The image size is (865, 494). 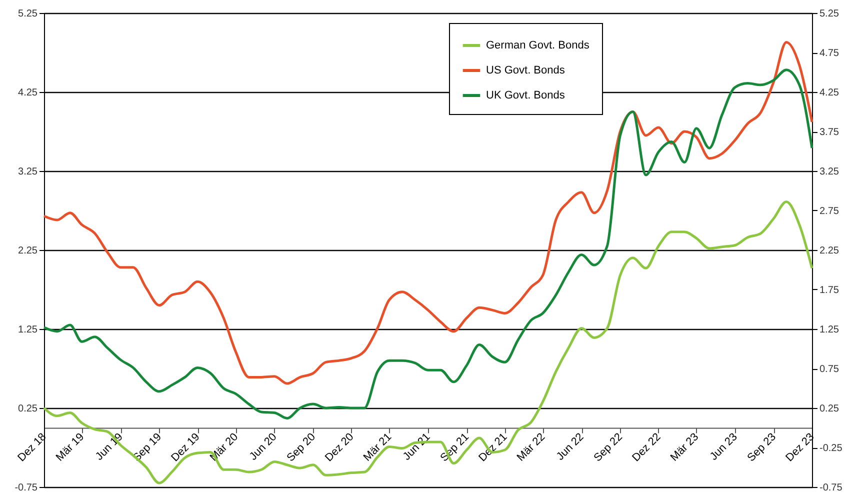 I want to click on y2-tick-label: 0.75, so click(x=830, y=369).